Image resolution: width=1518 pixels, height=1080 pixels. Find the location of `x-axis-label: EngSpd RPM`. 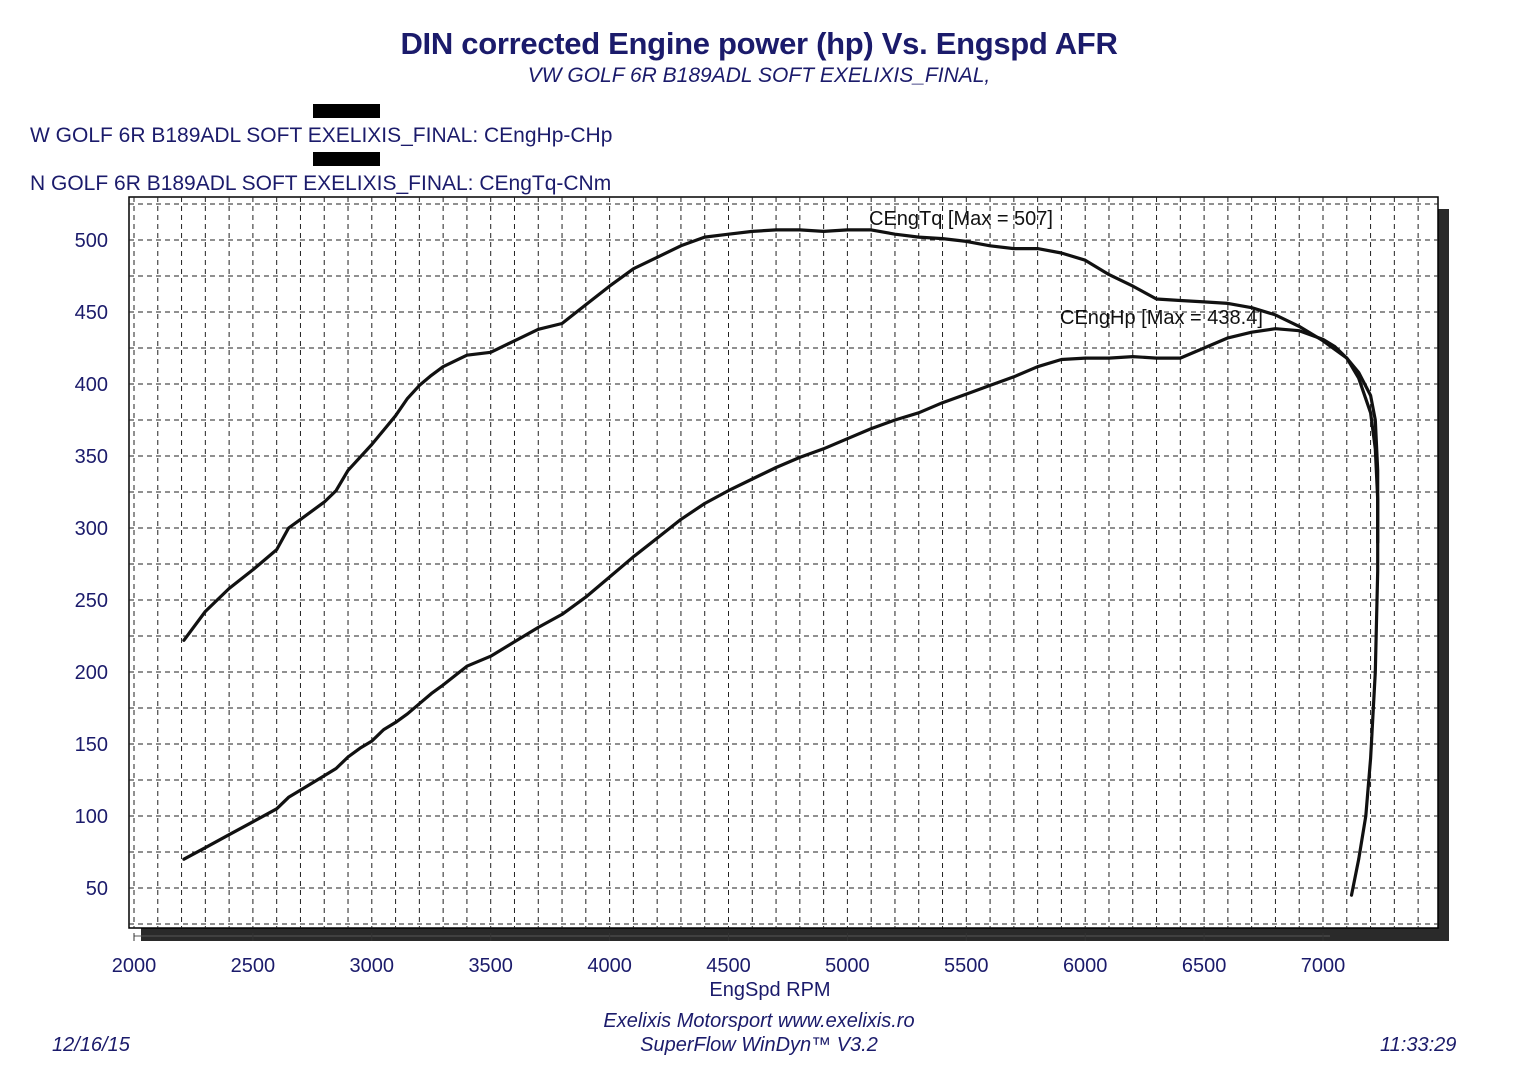

x-axis-label: EngSpd RPM is located at coordinates (769, 990).